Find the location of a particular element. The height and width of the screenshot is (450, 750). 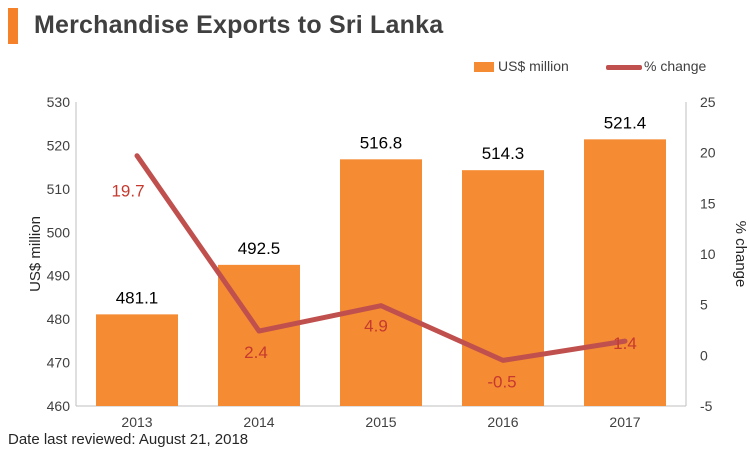

x-tick-label: 2015 is located at coordinates (380, 422).